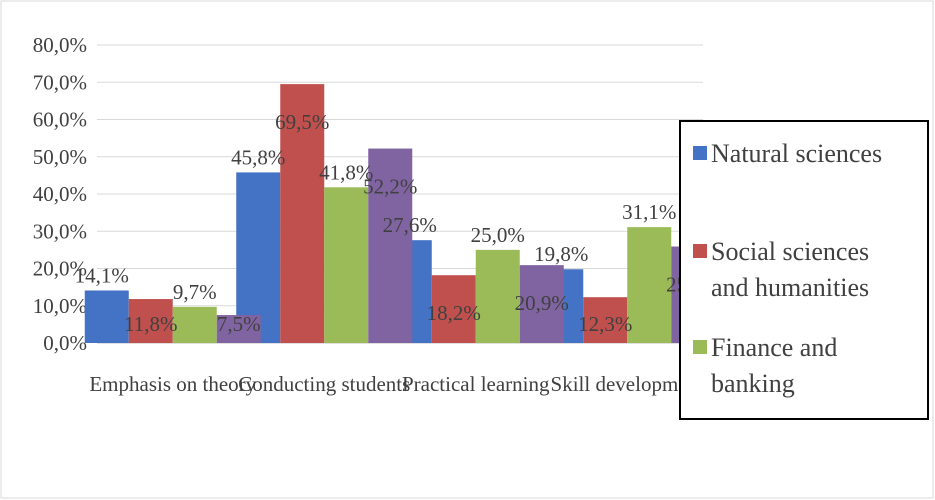 The image size is (935, 500). What do you see at coordinates (390, 187) in the screenshot?
I see `data-label: 52,2%` at bounding box center [390, 187].